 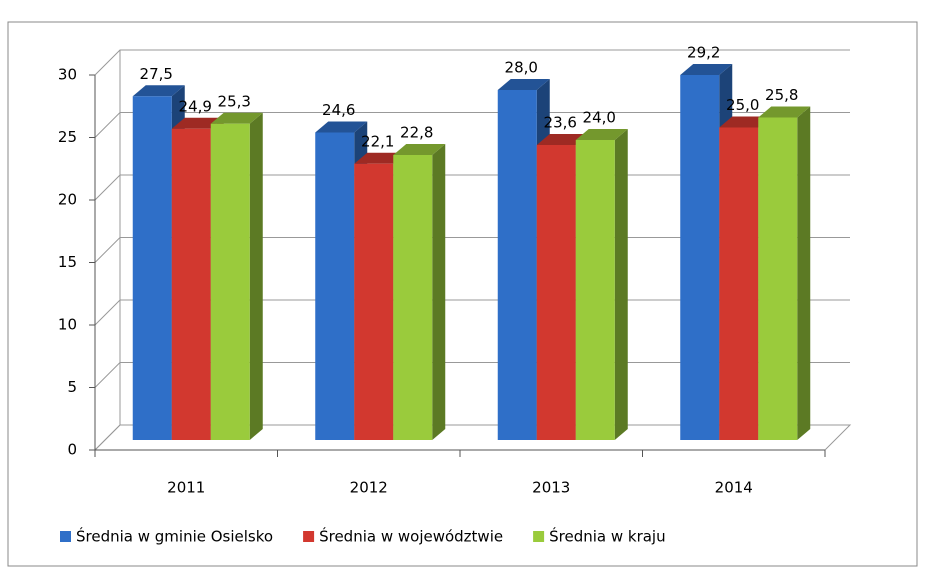 What do you see at coordinates (234, 101) in the screenshot?
I see `data-label: 25,3` at bounding box center [234, 101].